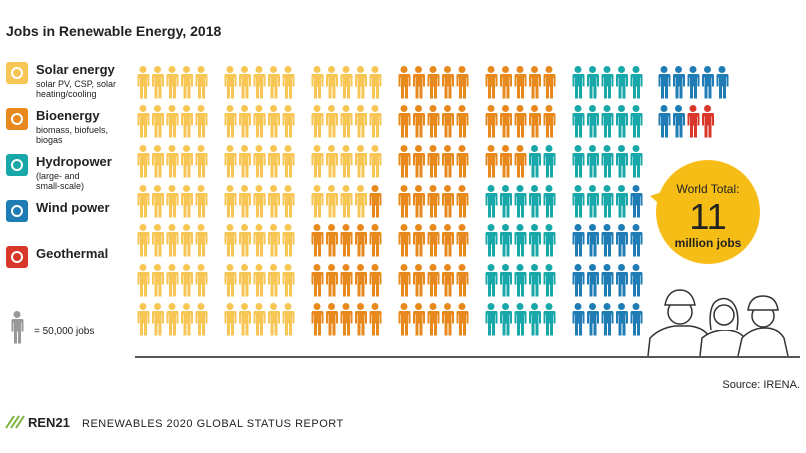 The image size is (806, 453). What do you see at coordinates (708, 189) in the screenshot?
I see `callout-label: World Total:` at bounding box center [708, 189].